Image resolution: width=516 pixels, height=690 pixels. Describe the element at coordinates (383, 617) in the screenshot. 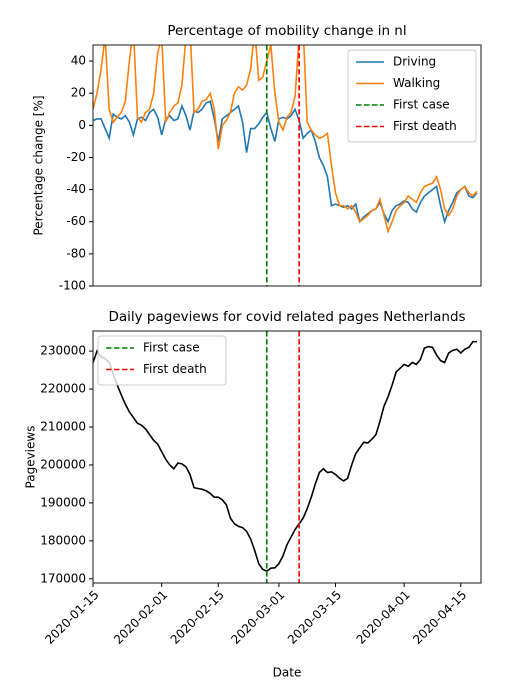

I see `x-tick-label: 2020-04-01` at that location.